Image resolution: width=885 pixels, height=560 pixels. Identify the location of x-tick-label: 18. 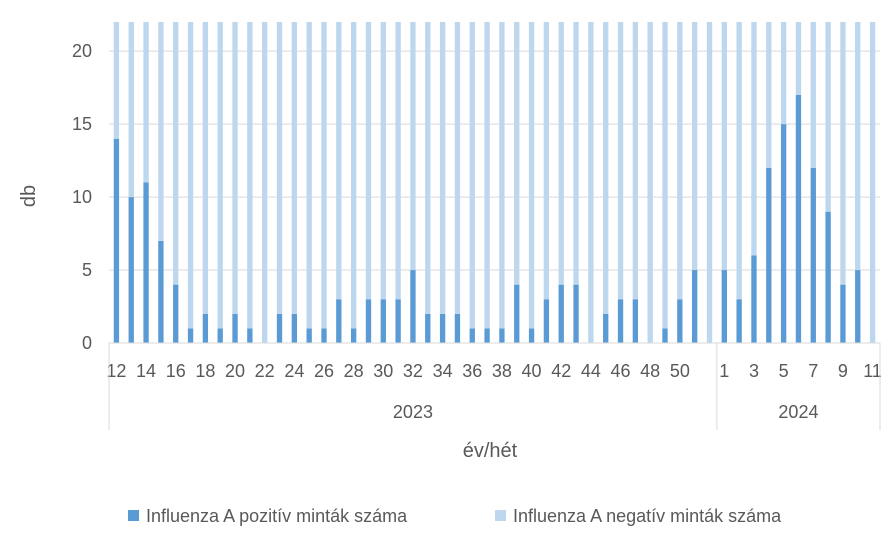
(205, 371).